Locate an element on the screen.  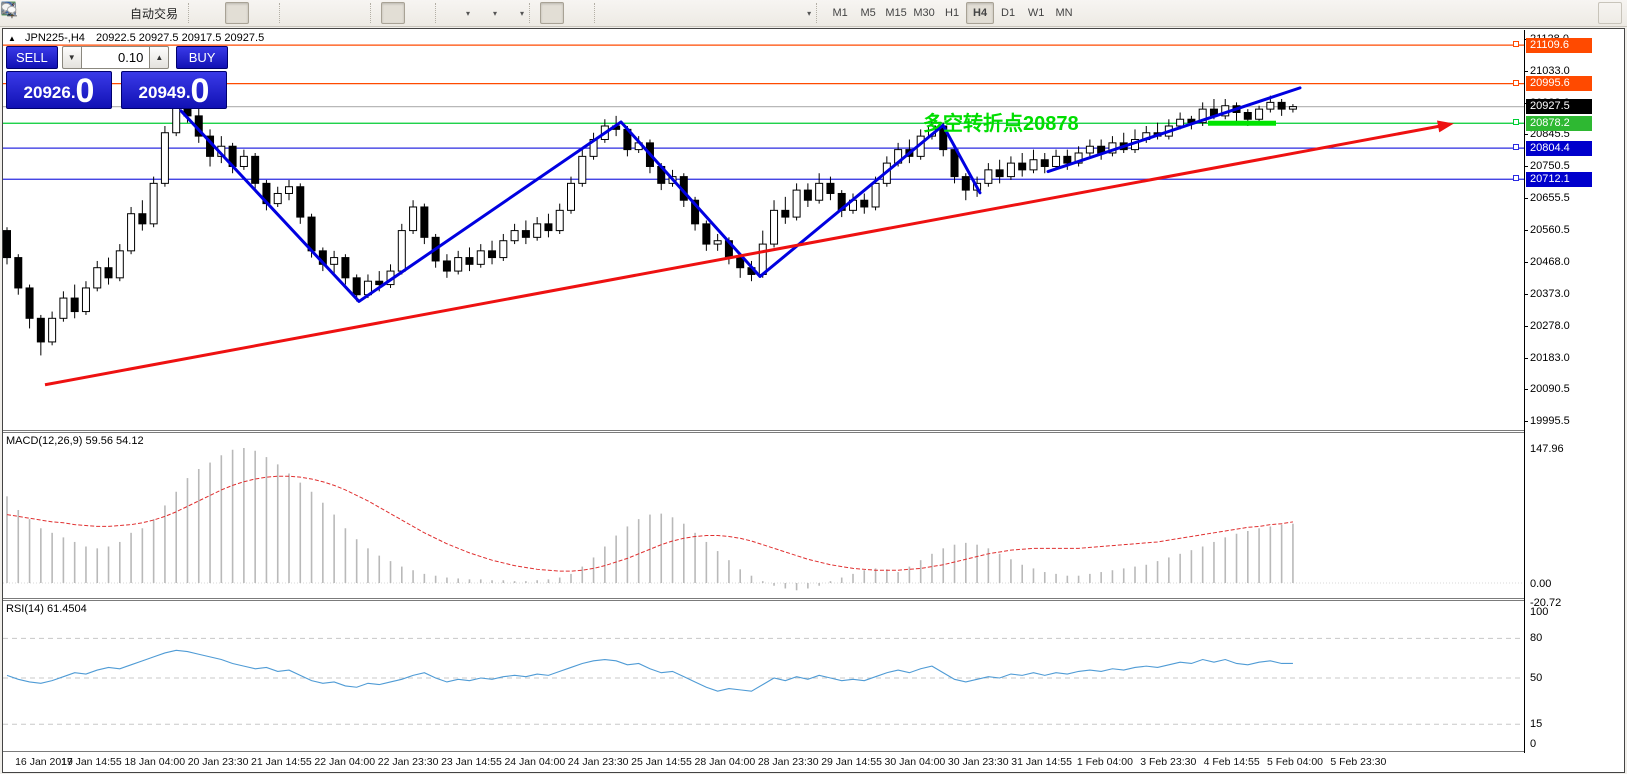
line-chart-icon is located at coordinates (137, 12).